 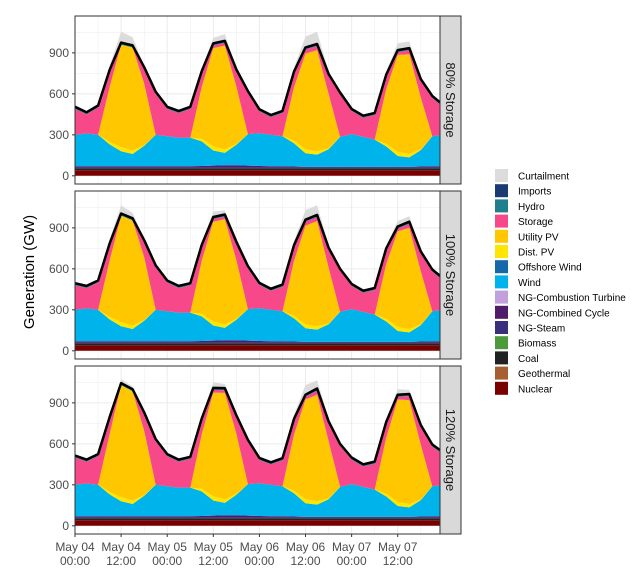 I want to click on legend-swatch-imports, so click(x=501, y=191).